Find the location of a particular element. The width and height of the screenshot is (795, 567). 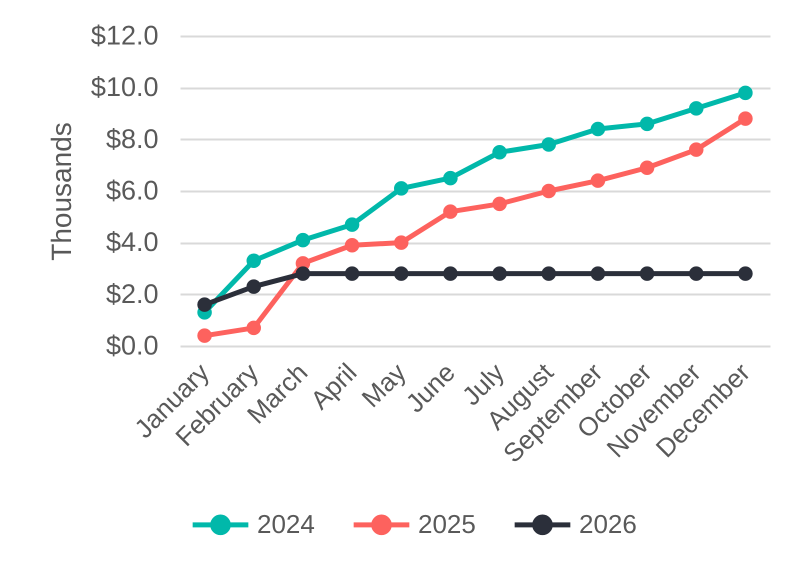

y-tick-label: $12.0 is located at coordinates (124, 35).